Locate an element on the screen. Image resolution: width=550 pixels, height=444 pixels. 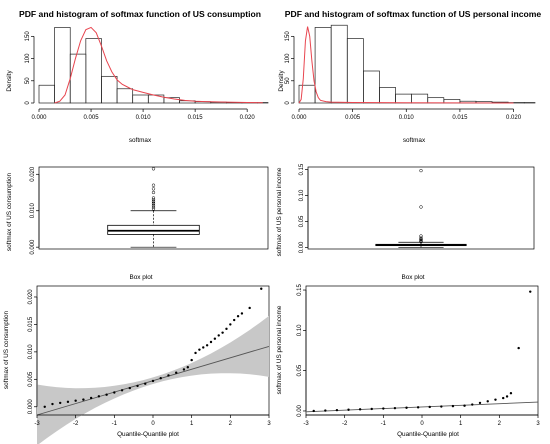
qq-income-reference-line is located at coordinates (422, 407).